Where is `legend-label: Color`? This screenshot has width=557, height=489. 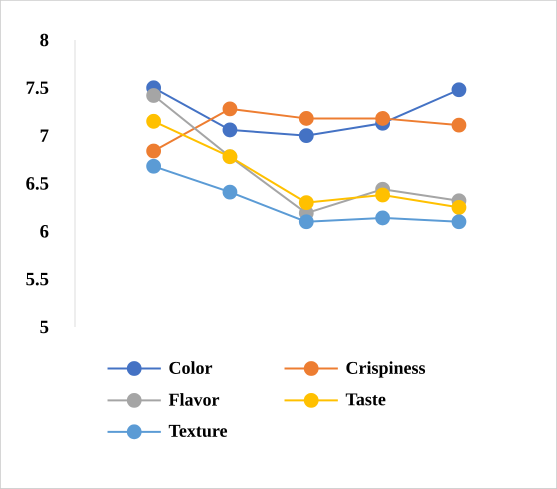 legend-label: Color is located at coordinates (190, 367).